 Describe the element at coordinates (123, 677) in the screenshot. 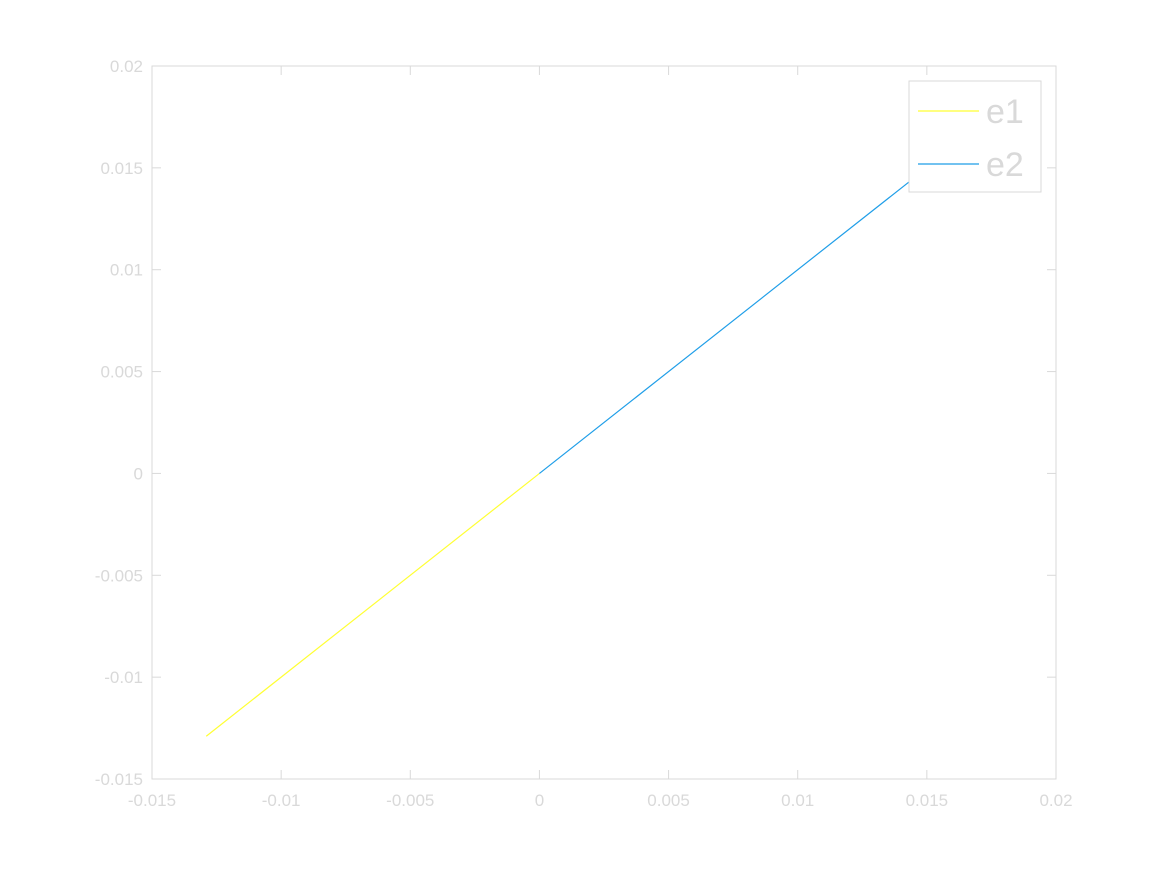

I see `y-tick-label: -0.01` at that location.